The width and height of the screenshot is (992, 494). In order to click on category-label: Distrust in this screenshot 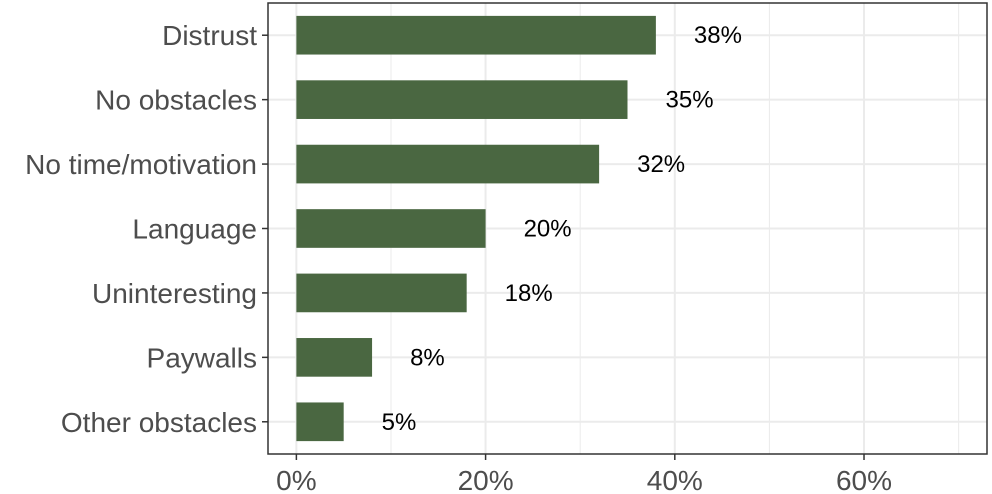, I will do `click(209, 35)`.